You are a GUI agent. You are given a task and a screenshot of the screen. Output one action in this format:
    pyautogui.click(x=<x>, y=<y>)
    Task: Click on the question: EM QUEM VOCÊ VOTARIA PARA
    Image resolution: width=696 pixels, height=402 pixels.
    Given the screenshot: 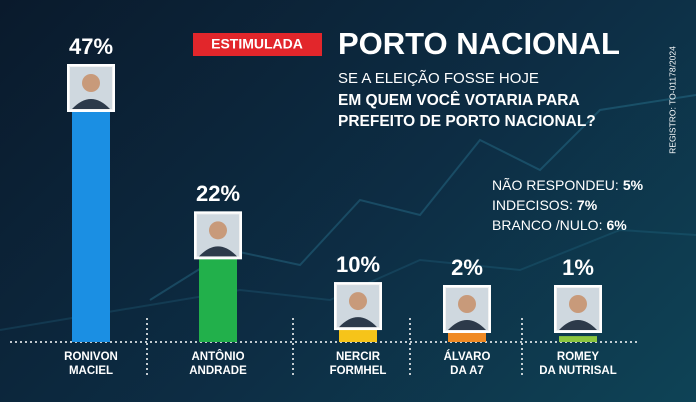 What is the action you would take?
    pyautogui.click(x=459, y=100)
    